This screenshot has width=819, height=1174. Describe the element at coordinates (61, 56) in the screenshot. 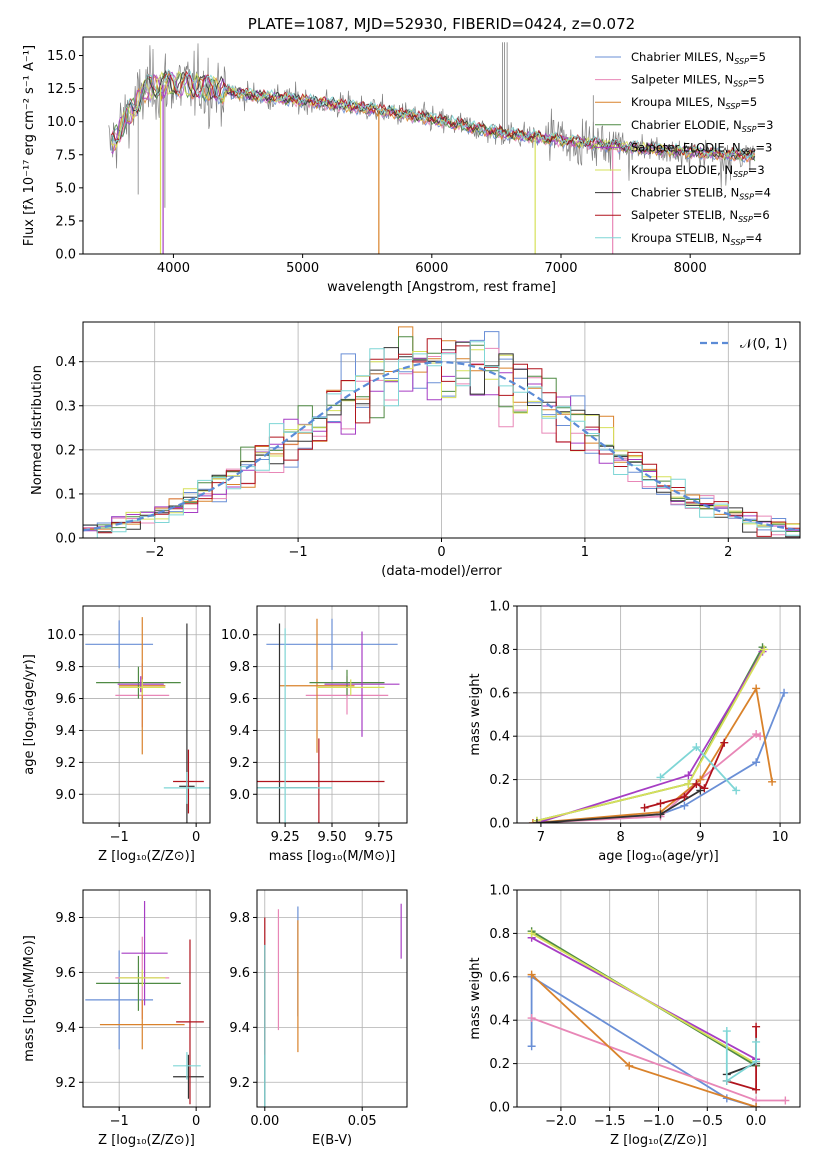

I see `y-tick-label: 15.0` at that location.